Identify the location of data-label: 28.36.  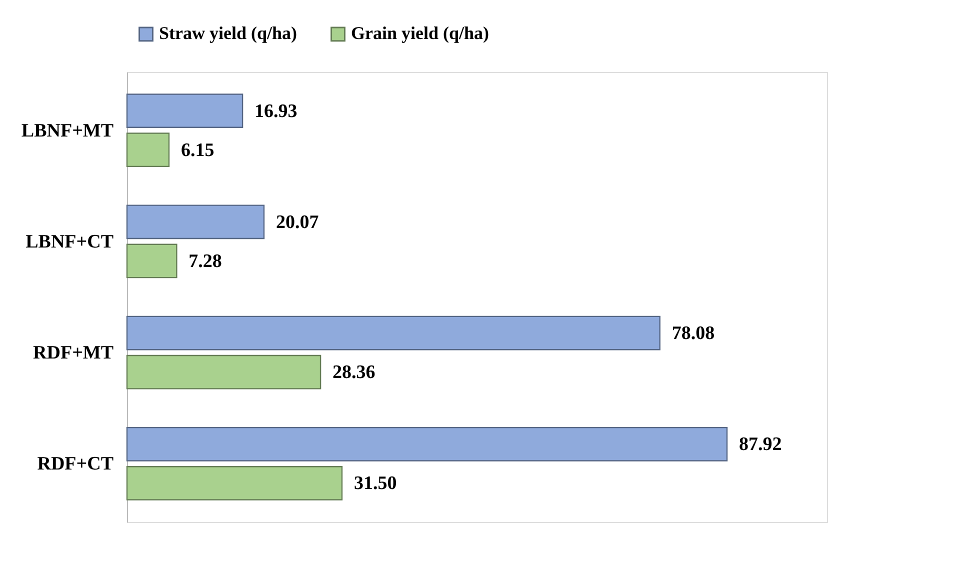
(354, 373).